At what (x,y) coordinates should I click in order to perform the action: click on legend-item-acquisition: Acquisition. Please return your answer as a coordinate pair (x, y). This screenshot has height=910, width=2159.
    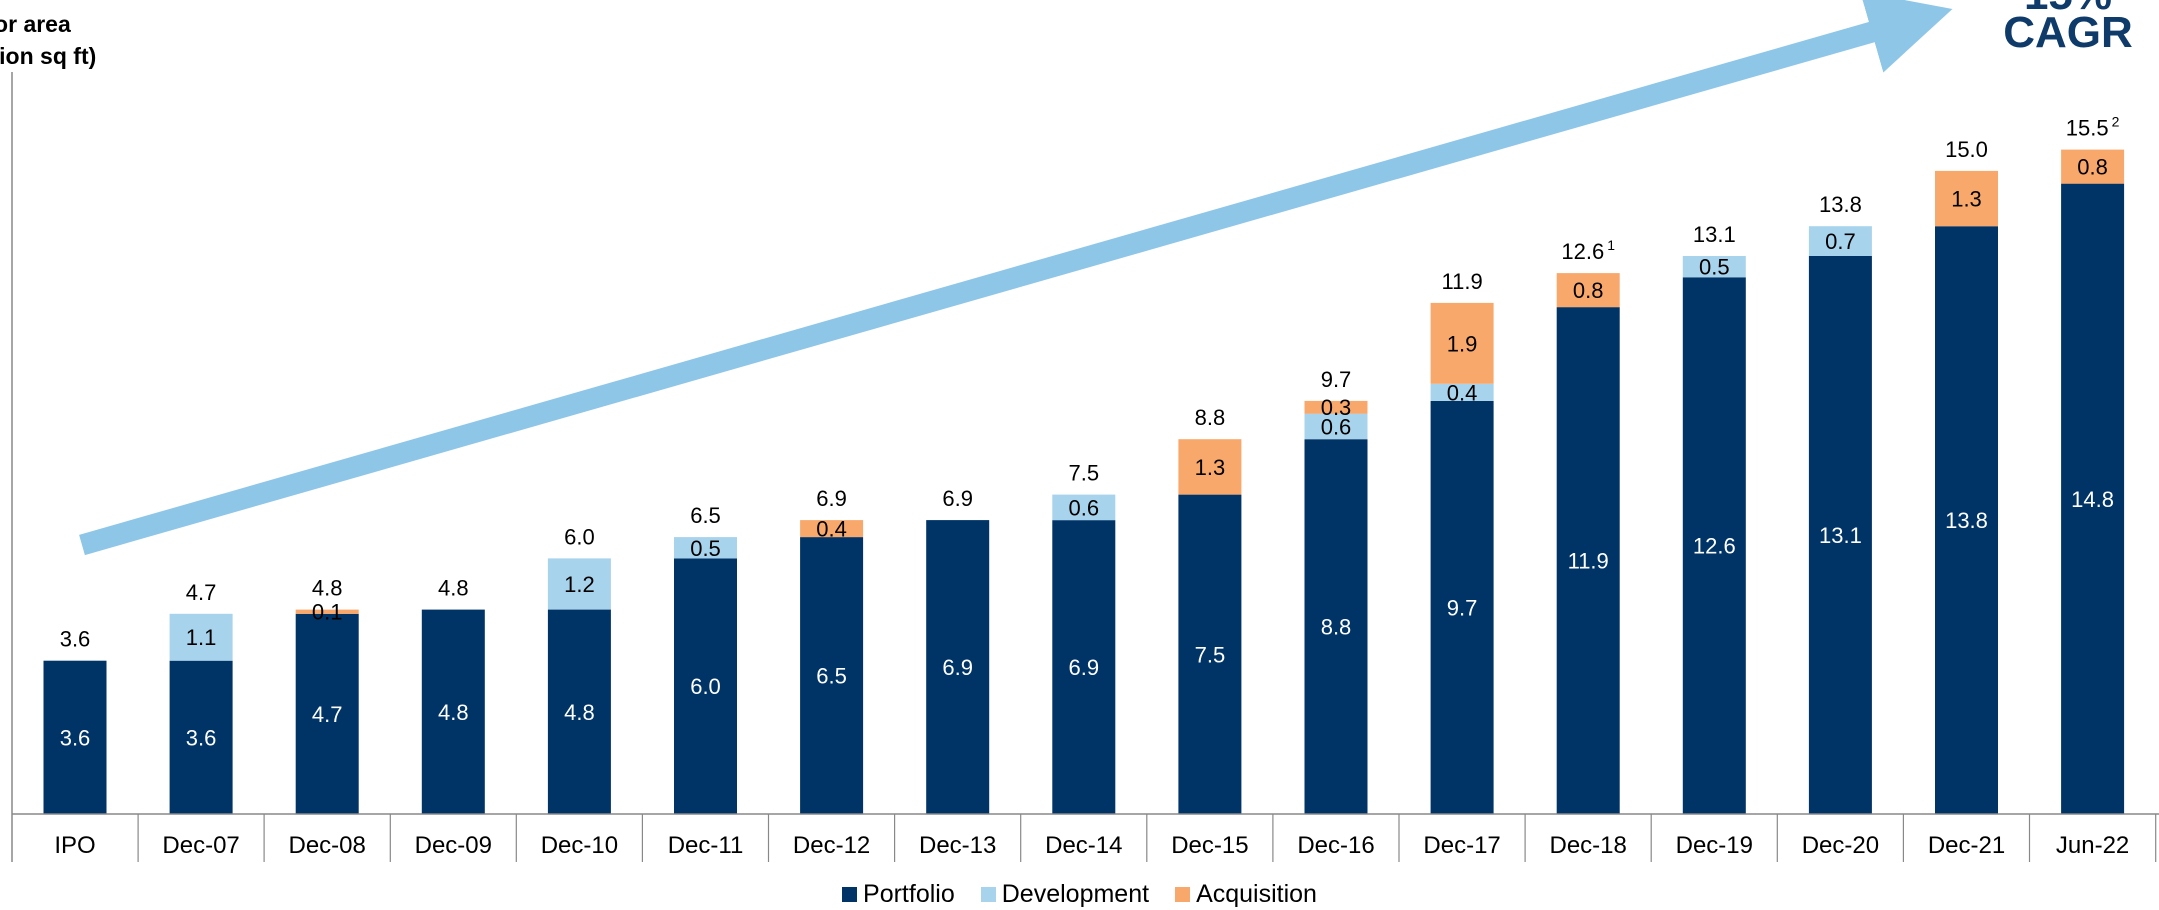
    Looking at the image, I should click on (1246, 894).